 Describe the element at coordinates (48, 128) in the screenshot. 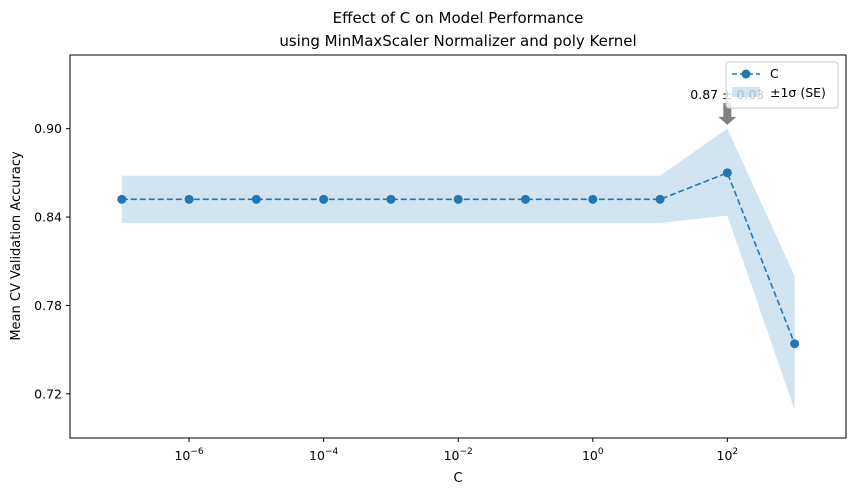

I see `y-tick-label: 0.90` at that location.